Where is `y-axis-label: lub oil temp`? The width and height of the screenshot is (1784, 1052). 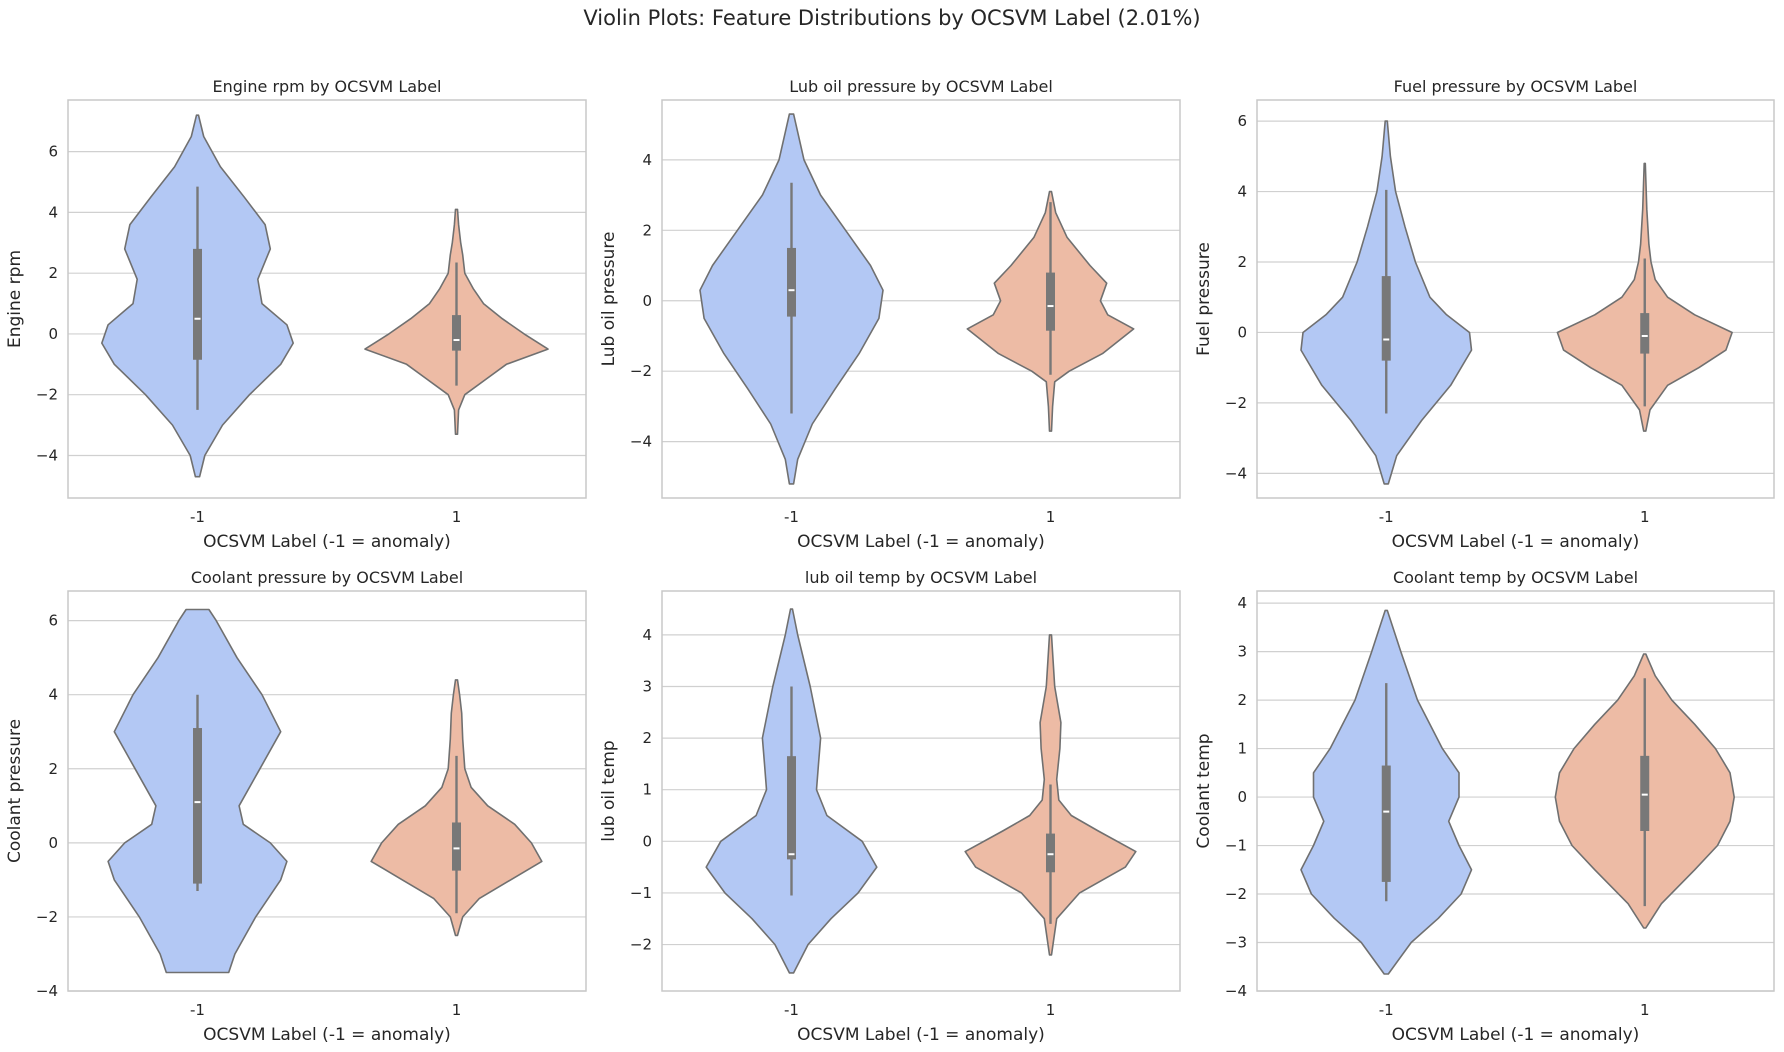
y-axis-label: lub oil temp is located at coordinates (609, 790).